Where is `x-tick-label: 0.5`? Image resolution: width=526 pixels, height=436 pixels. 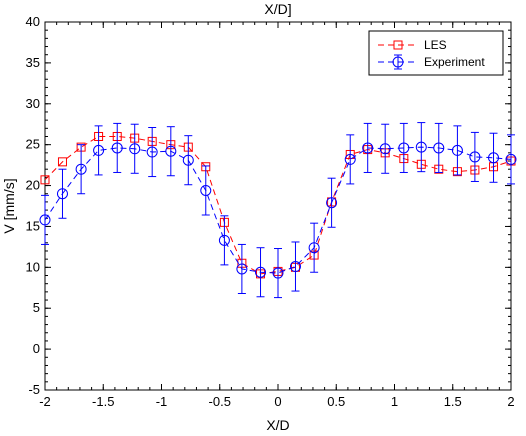 x-tick-label: 0.5 is located at coordinates (336, 401).